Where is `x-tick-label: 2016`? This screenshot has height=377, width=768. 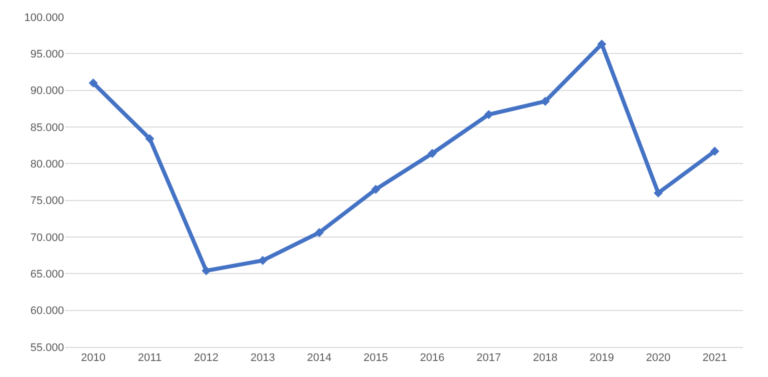
x-tick-label: 2016 is located at coordinates (432, 358).